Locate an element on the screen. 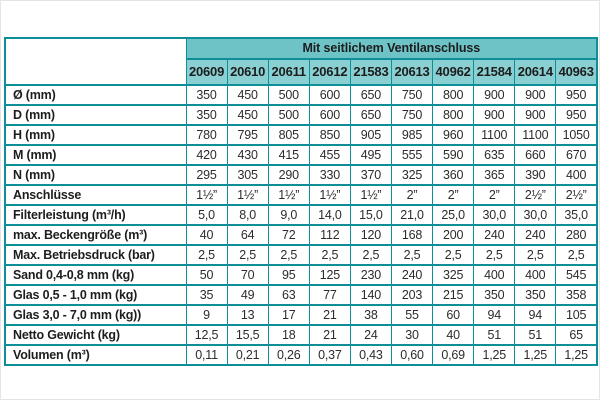 This screenshot has width=600, height=400. row-label: Volumen (m³) is located at coordinates (95, 354).